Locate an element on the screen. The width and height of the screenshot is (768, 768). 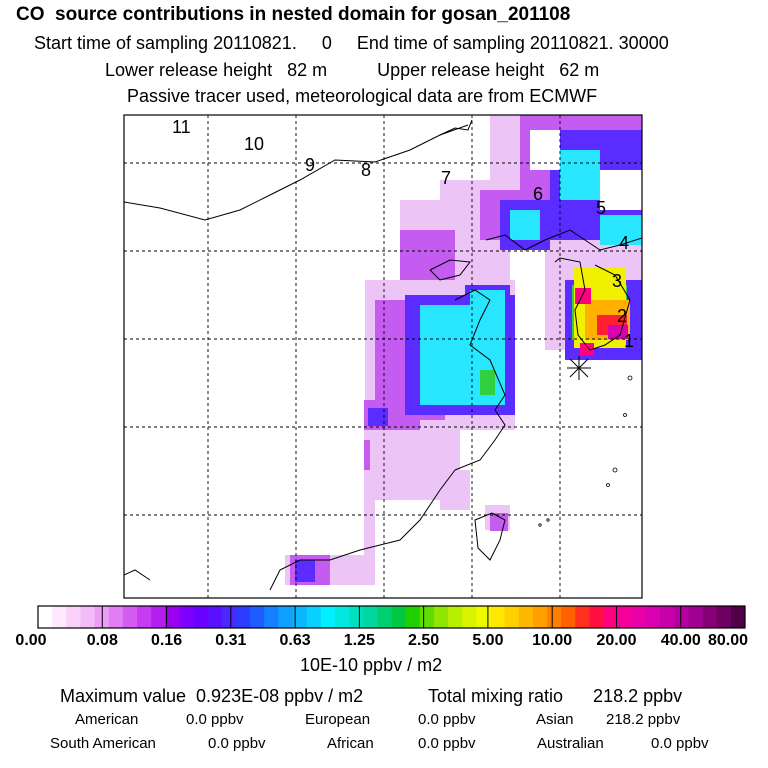
region-value-australian: 0.0 ppbv is located at coordinates (680, 743).